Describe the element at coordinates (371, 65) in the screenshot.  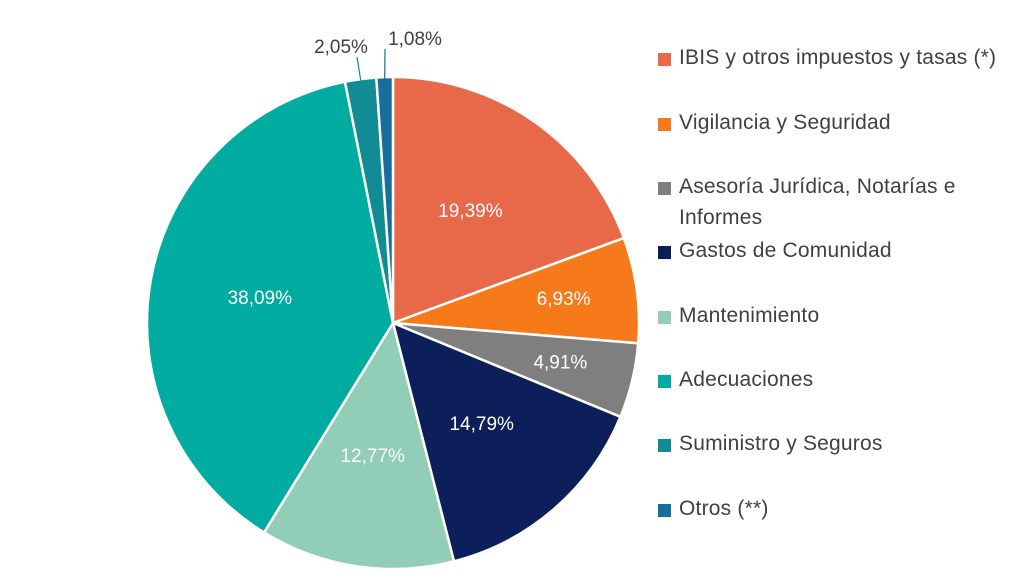
I see `leader-lines` at that location.